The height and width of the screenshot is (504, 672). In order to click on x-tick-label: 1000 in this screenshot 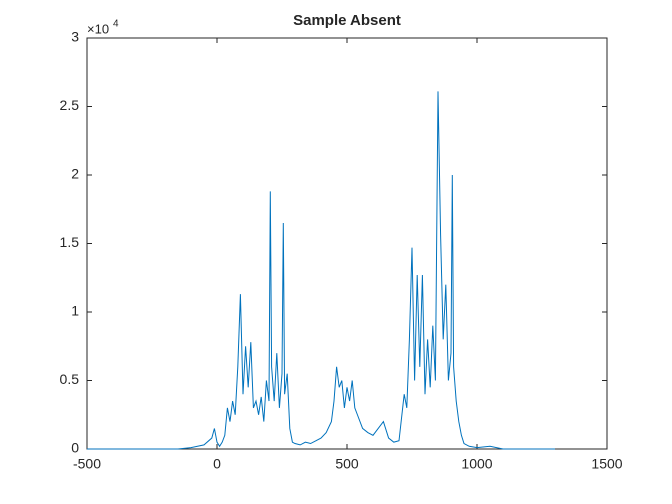, I will do `click(476, 464)`.